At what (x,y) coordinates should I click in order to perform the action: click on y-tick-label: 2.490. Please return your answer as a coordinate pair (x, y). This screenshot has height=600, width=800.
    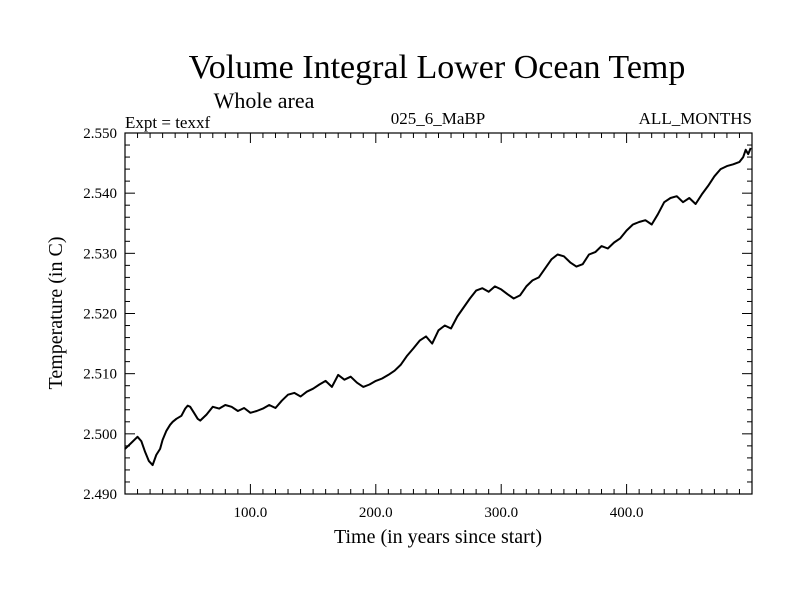
    Looking at the image, I should click on (100, 495).